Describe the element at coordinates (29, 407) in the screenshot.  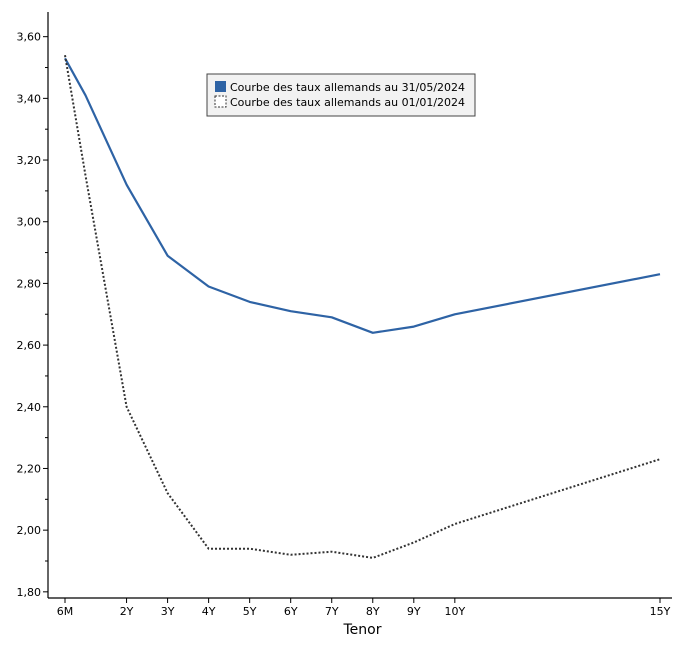
I see `y-tick-label: 2,40` at that location.